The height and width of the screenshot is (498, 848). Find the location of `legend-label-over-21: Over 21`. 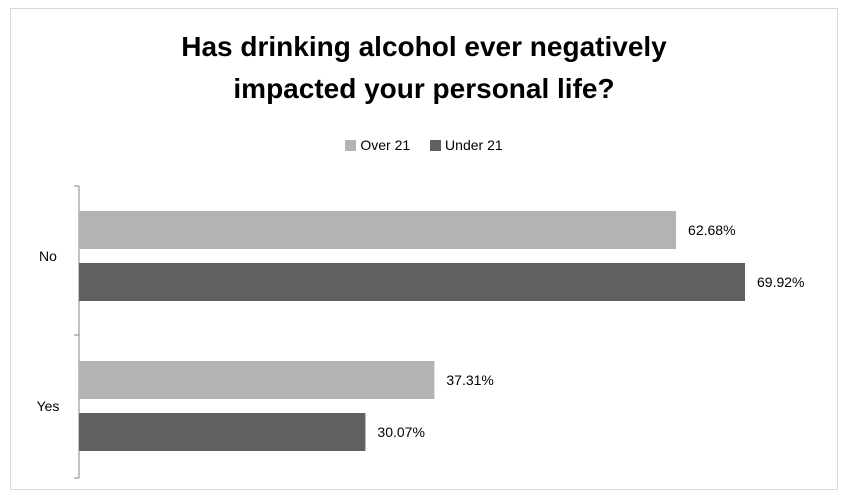

legend-label-over-21: Over 21 is located at coordinates (385, 145).